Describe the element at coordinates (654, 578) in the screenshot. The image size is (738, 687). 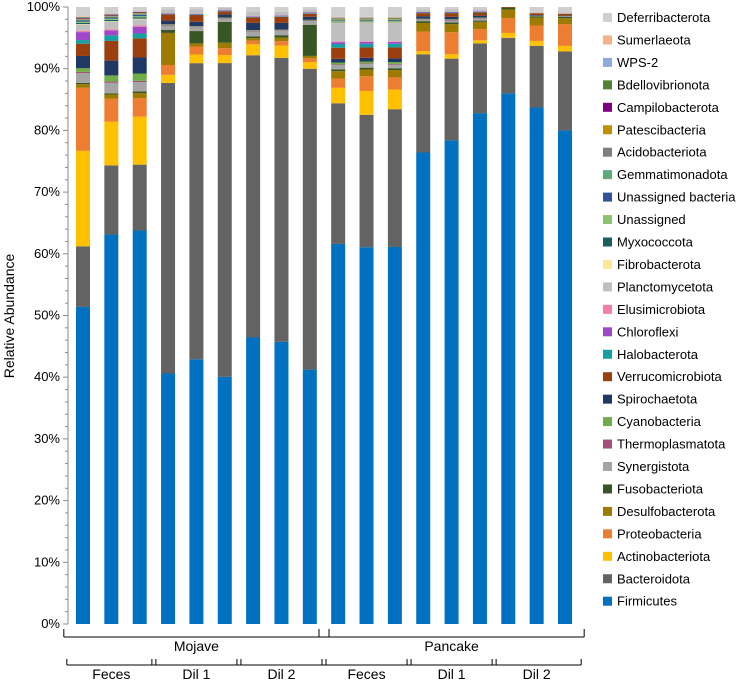
I see `legend-label: Bacteroidota` at that location.